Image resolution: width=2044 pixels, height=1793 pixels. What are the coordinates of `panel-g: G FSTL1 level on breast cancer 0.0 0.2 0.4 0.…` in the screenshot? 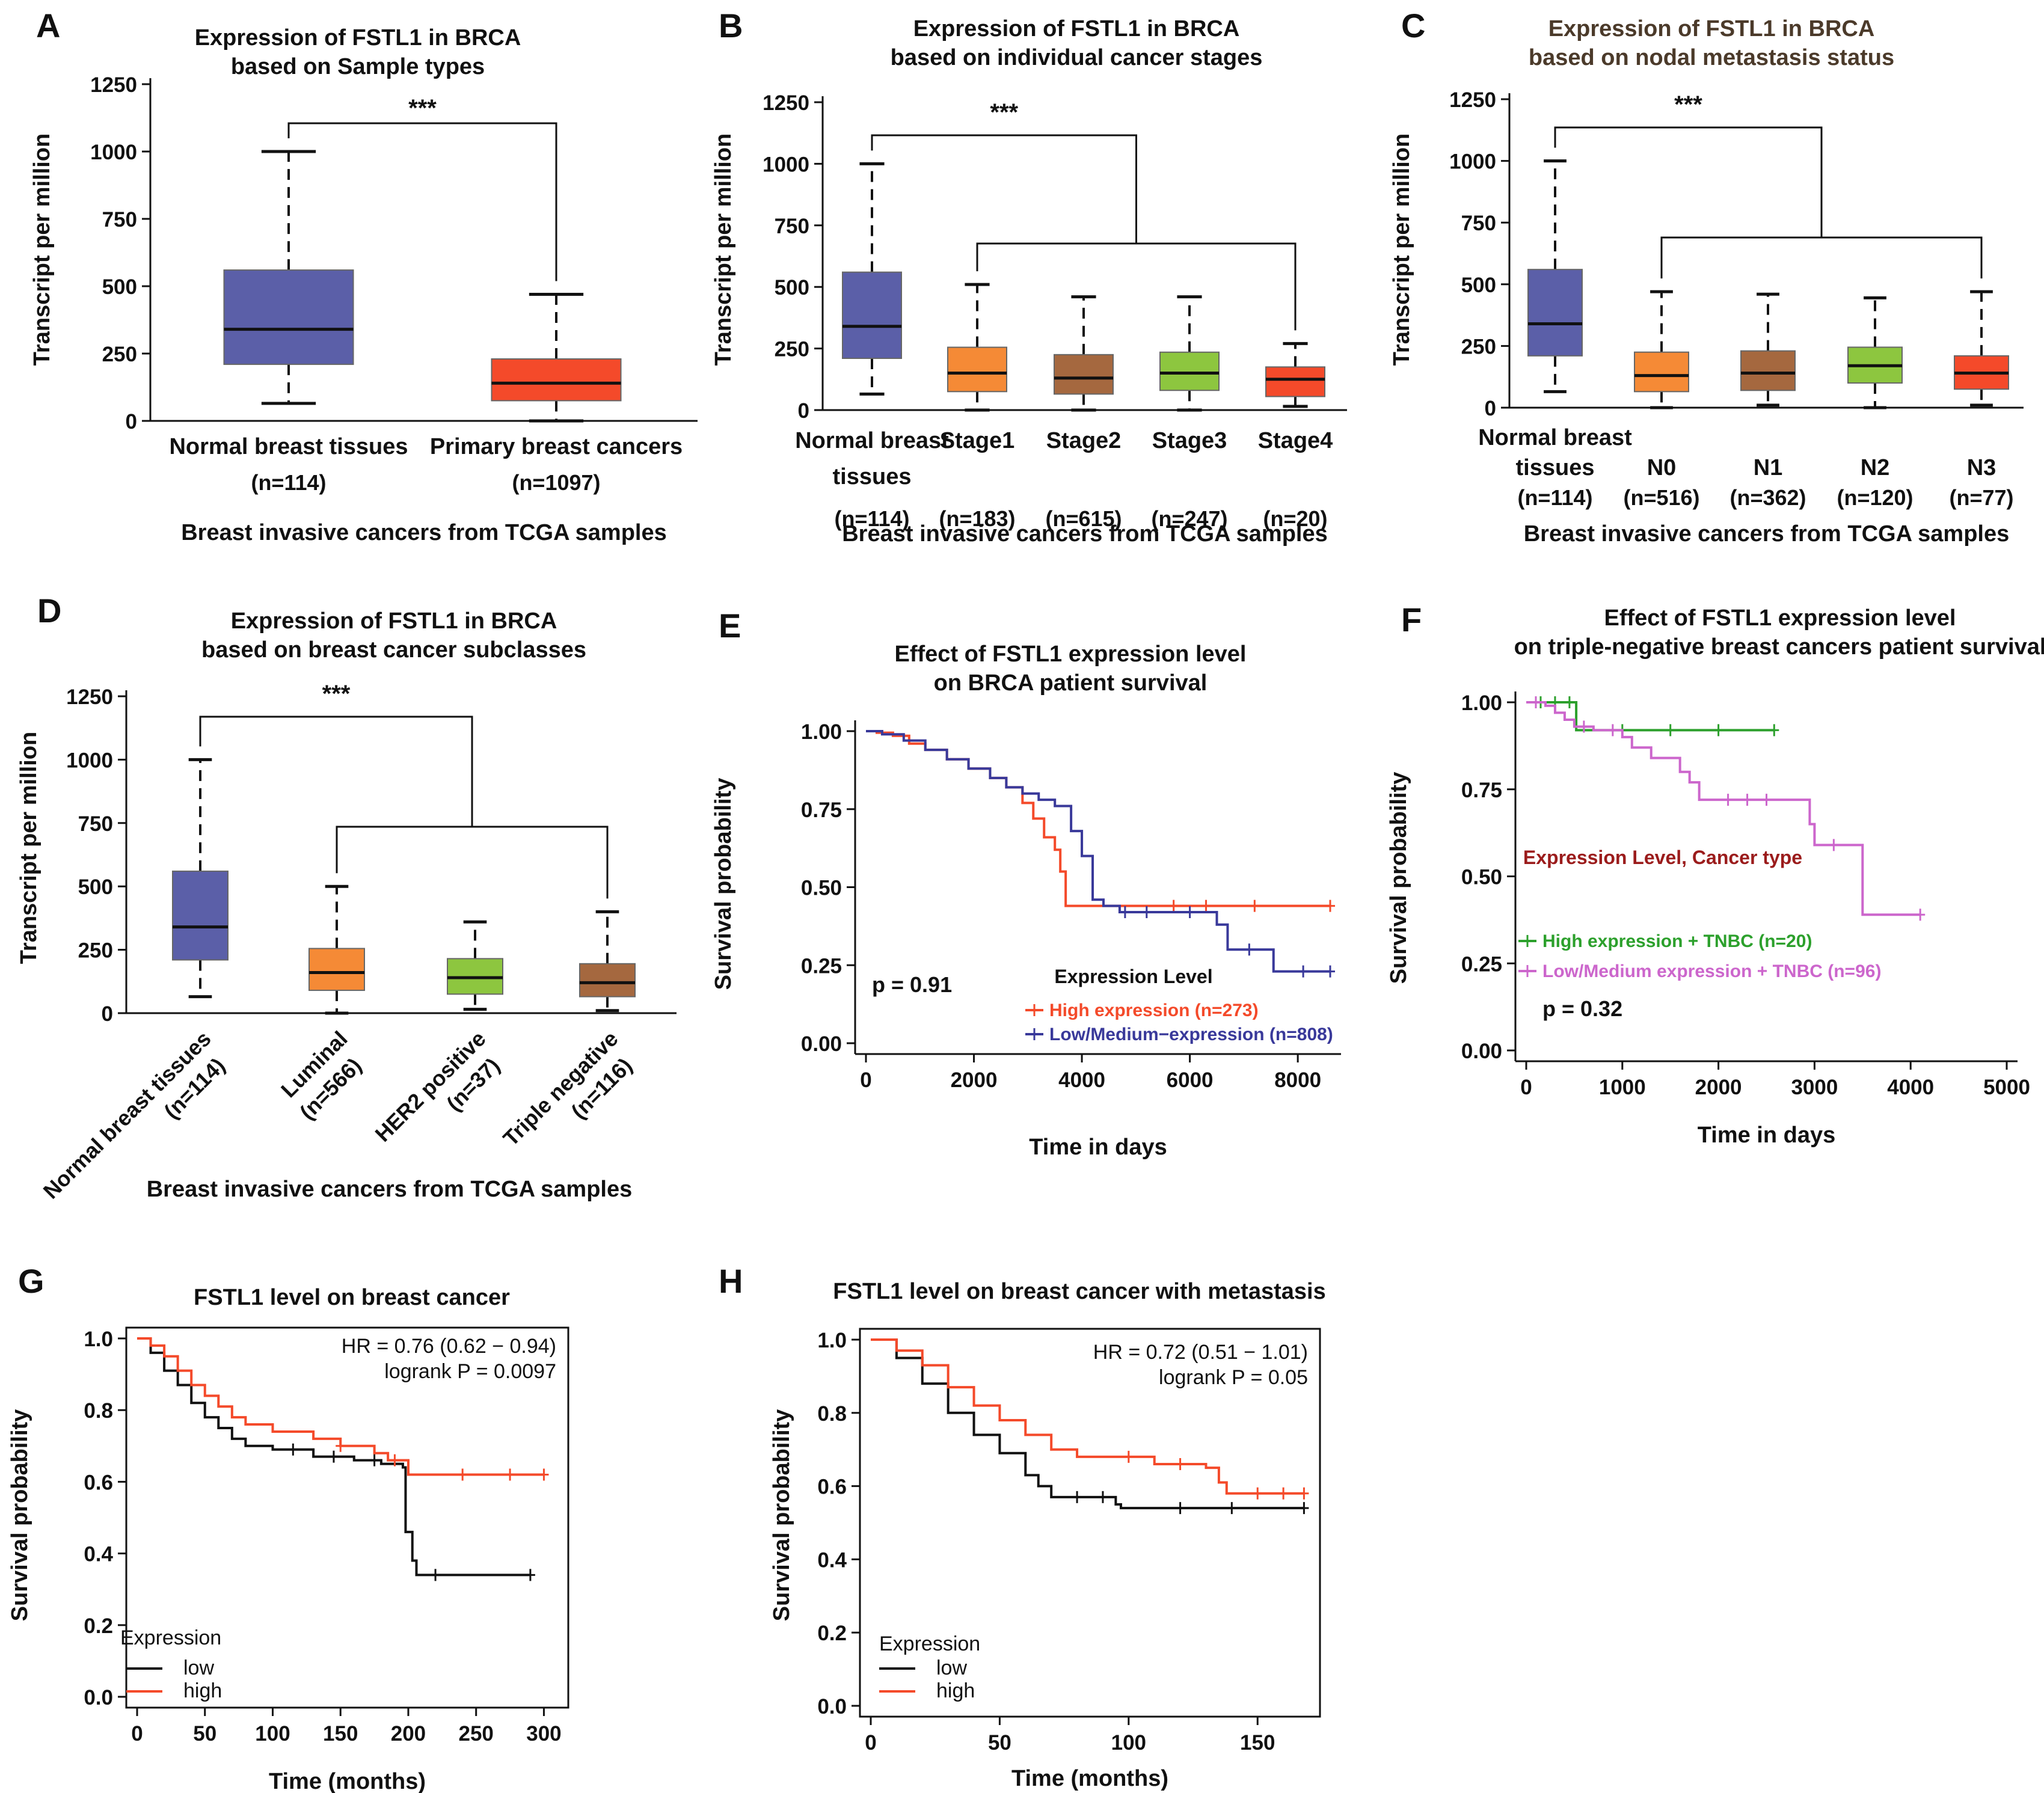 It's located at (288, 1528).